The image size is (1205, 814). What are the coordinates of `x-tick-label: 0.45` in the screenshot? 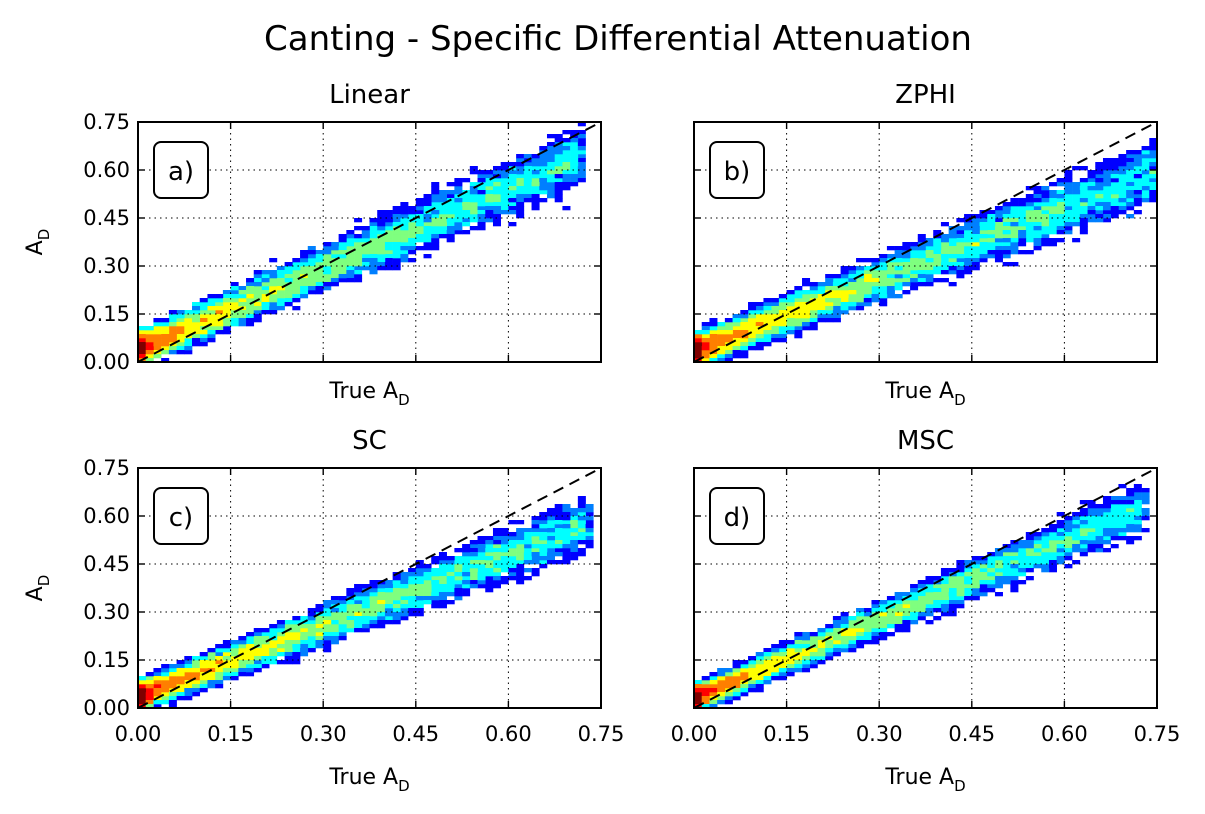 It's located at (971, 734).